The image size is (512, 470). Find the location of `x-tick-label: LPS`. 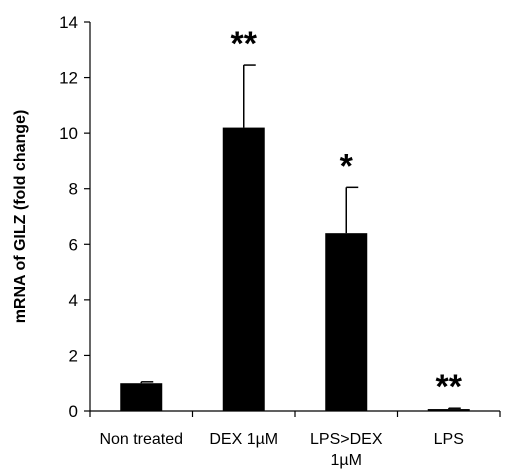

x-tick-label: LPS is located at coordinates (449, 439).